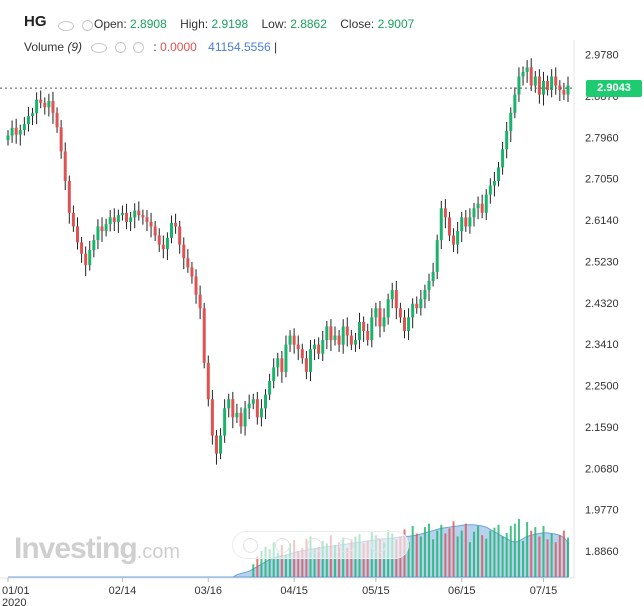 Image resolution: width=644 pixels, height=606 pixels. Describe the element at coordinates (602, 56) in the screenshot. I see `y-tick-label: 2.9780` at that location.